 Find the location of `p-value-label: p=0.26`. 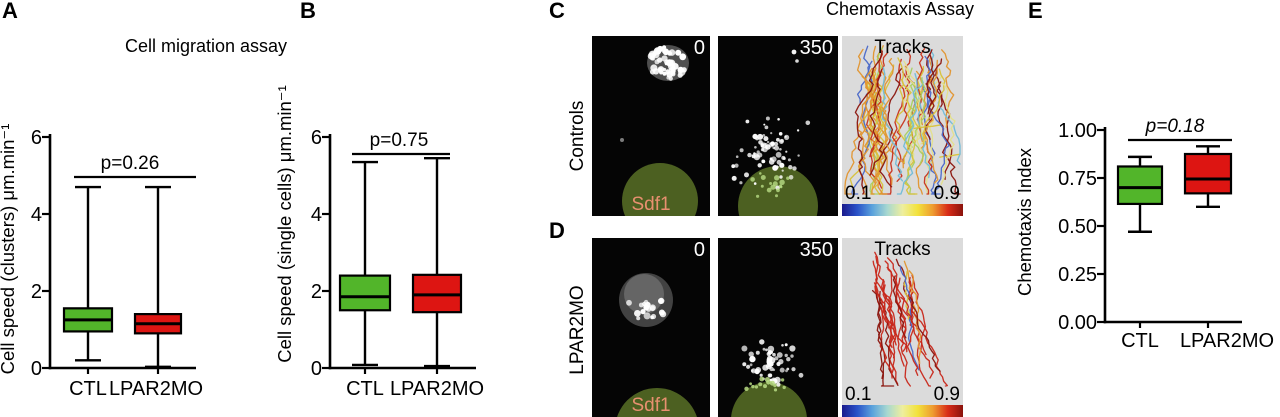

p-value-label: p=0.26 is located at coordinates (130, 163).